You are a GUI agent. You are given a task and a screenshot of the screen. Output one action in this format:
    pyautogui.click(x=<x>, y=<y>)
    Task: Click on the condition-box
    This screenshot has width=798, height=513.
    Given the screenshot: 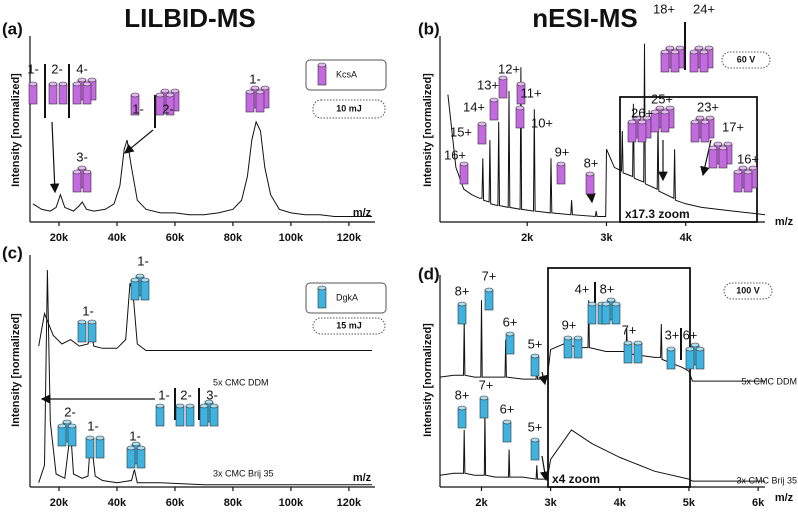 What is the action you would take?
    pyautogui.click(x=746, y=60)
    